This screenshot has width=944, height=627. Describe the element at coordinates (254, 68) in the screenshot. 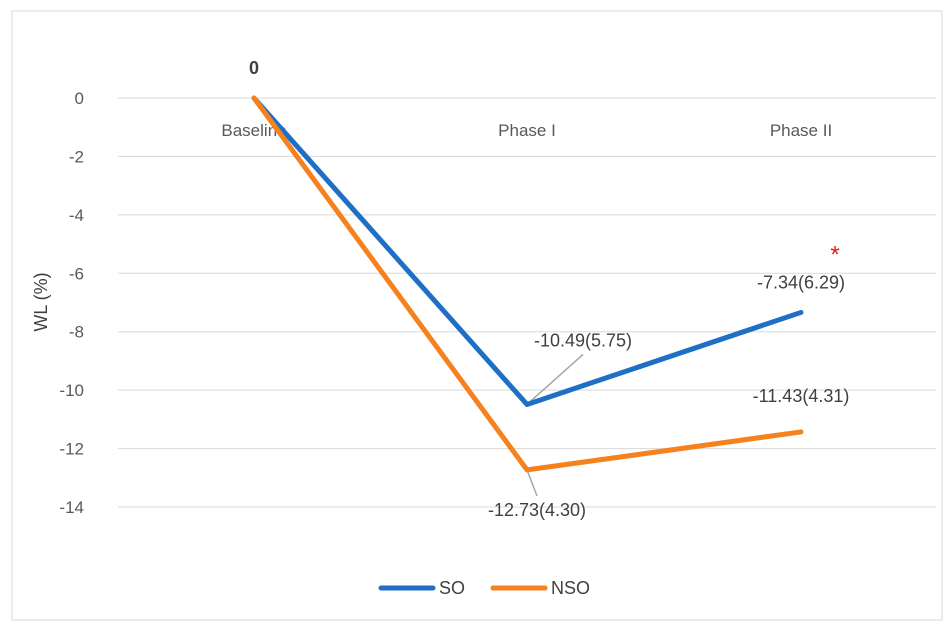

I see `data-label: 0` at that location.